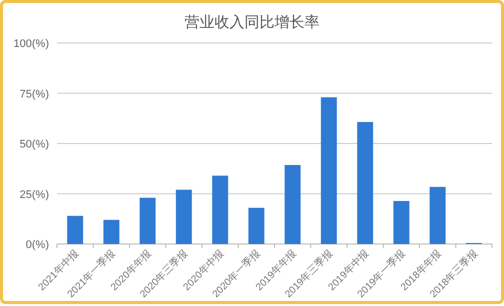 Image resolution: width=504 pixels, height=306 pixels. I want to click on y-tick-label: 25(%), so click(34, 194).